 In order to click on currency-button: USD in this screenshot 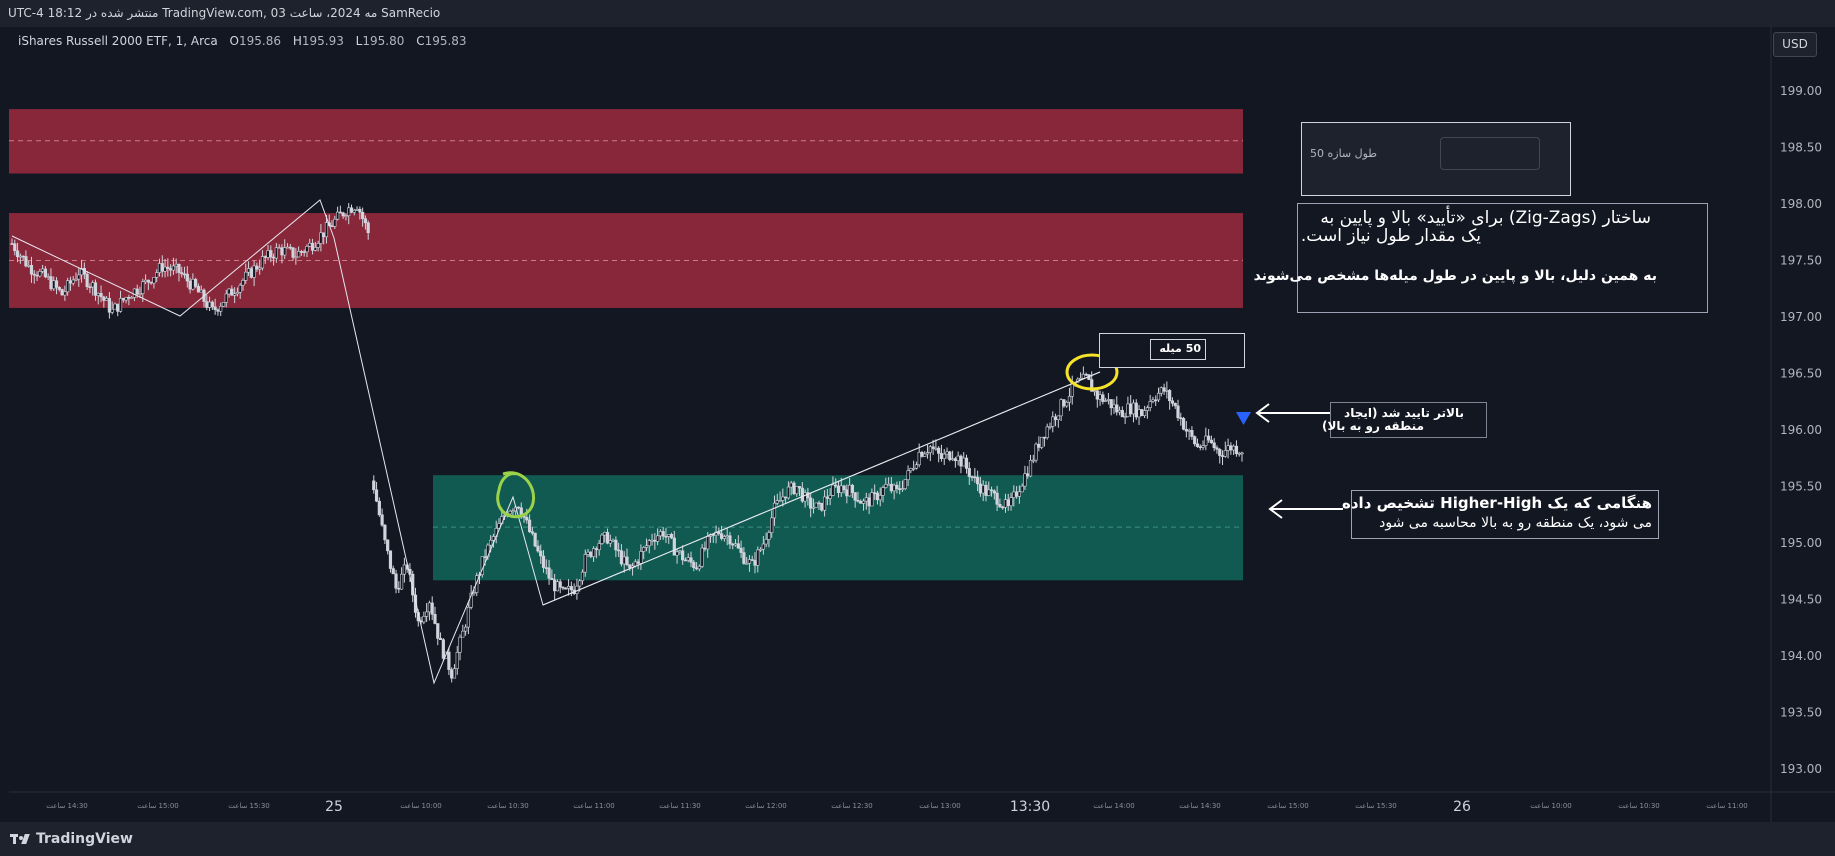, I will do `click(1795, 44)`.